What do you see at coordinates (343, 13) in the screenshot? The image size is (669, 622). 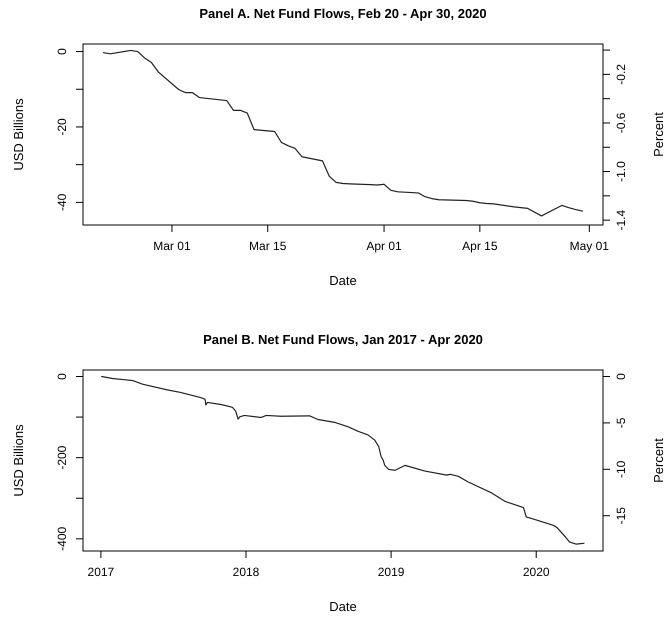 I see `chart-title: Panel A. Net Fund Flows, Feb 20 - Apr 30, 2020` at bounding box center [343, 13].